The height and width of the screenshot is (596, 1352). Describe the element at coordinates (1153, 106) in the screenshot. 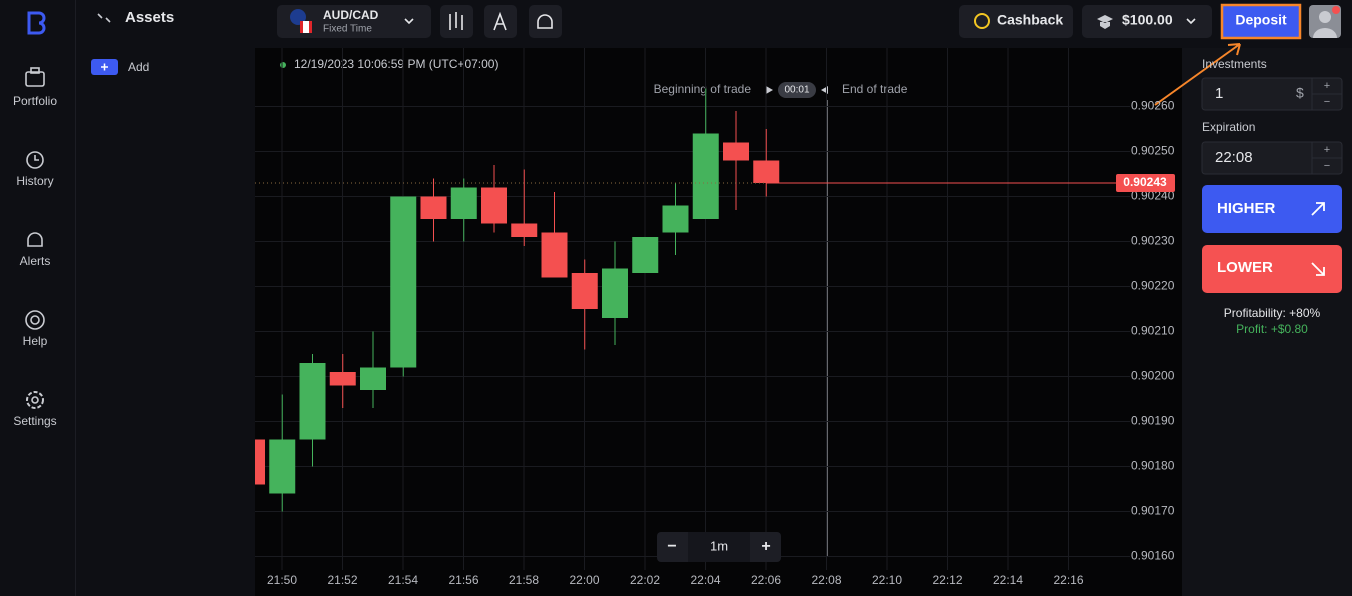

I see `y-tick-label: 0.90260` at that location.